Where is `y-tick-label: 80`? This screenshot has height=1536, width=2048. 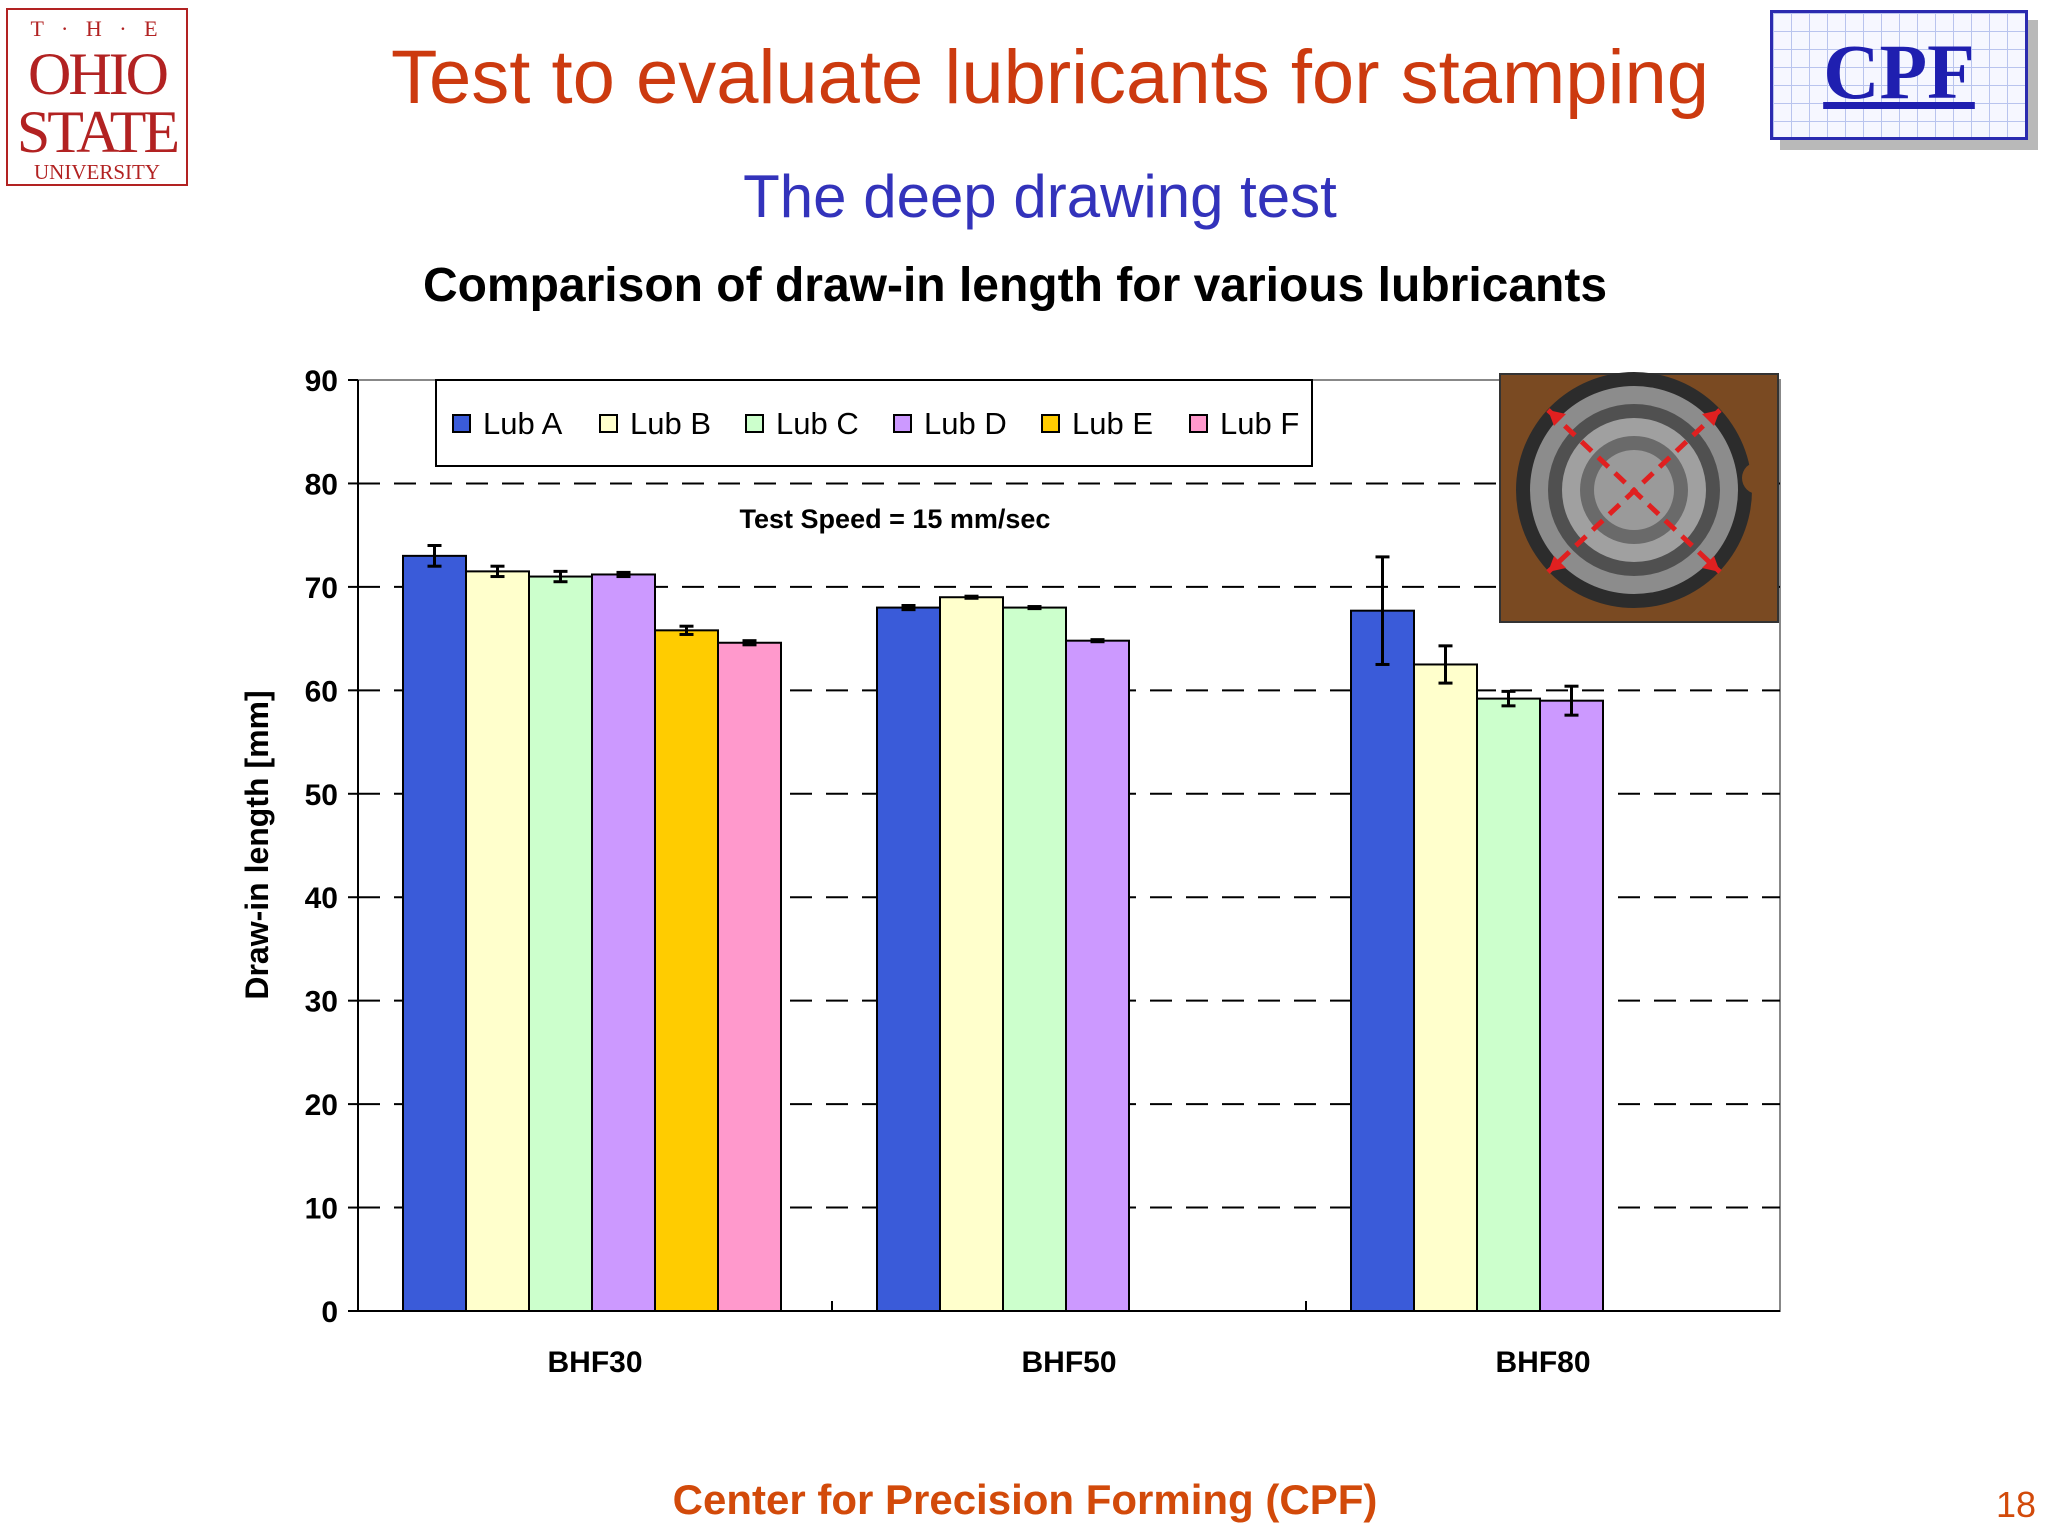
y-tick-label: 80 is located at coordinates (321, 484).